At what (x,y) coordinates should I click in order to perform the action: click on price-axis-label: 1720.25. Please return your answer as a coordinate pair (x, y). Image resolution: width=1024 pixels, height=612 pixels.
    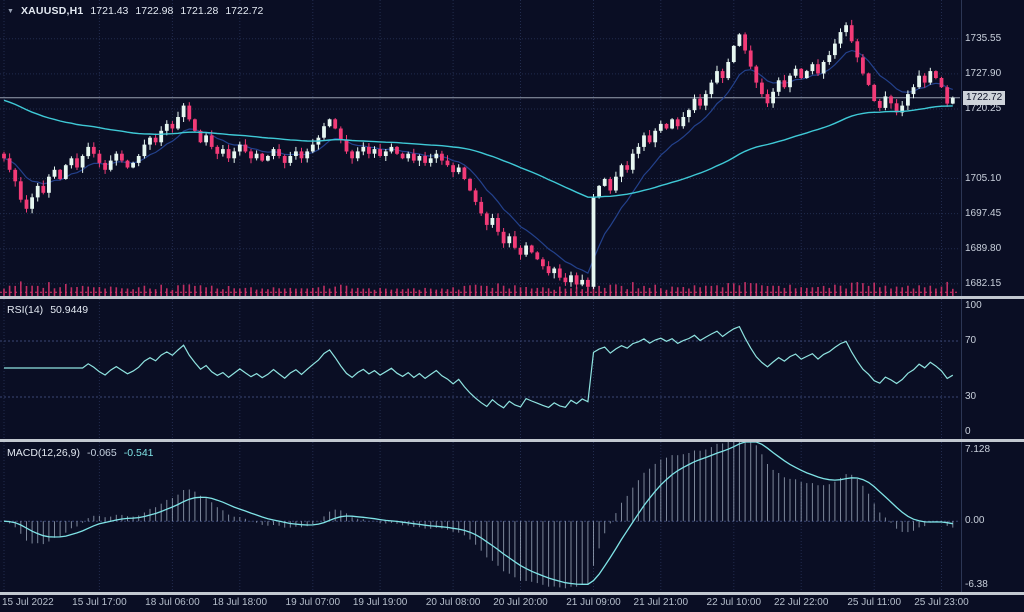
    Looking at the image, I should click on (983, 108).